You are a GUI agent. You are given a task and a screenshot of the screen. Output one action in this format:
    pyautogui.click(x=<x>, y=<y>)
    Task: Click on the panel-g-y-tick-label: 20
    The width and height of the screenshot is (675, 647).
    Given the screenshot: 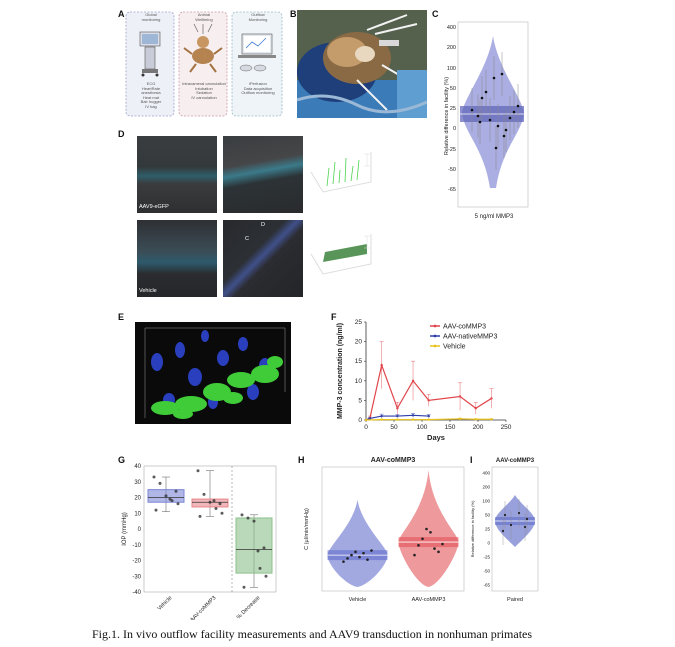 What is the action you would take?
    pyautogui.click(x=137, y=499)
    